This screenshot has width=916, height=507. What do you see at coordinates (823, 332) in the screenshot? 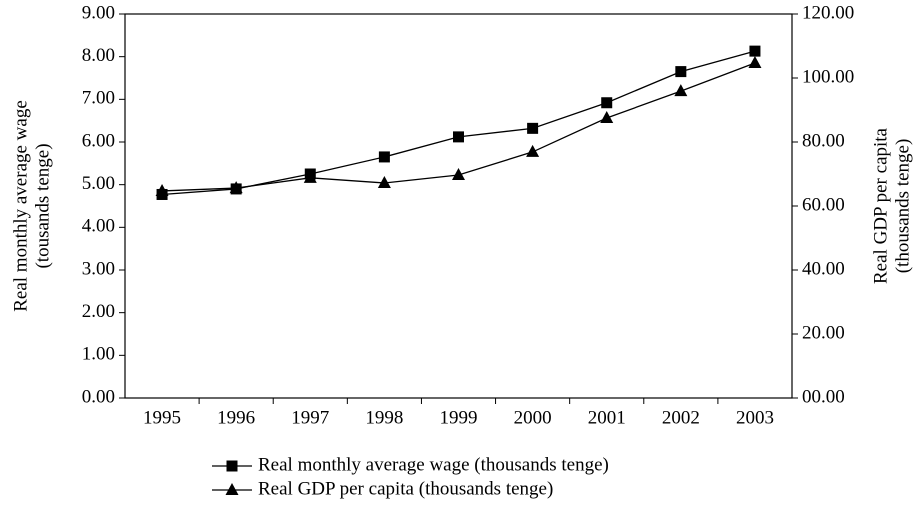
I see `y2-tick-label: 20.00` at bounding box center [823, 332].